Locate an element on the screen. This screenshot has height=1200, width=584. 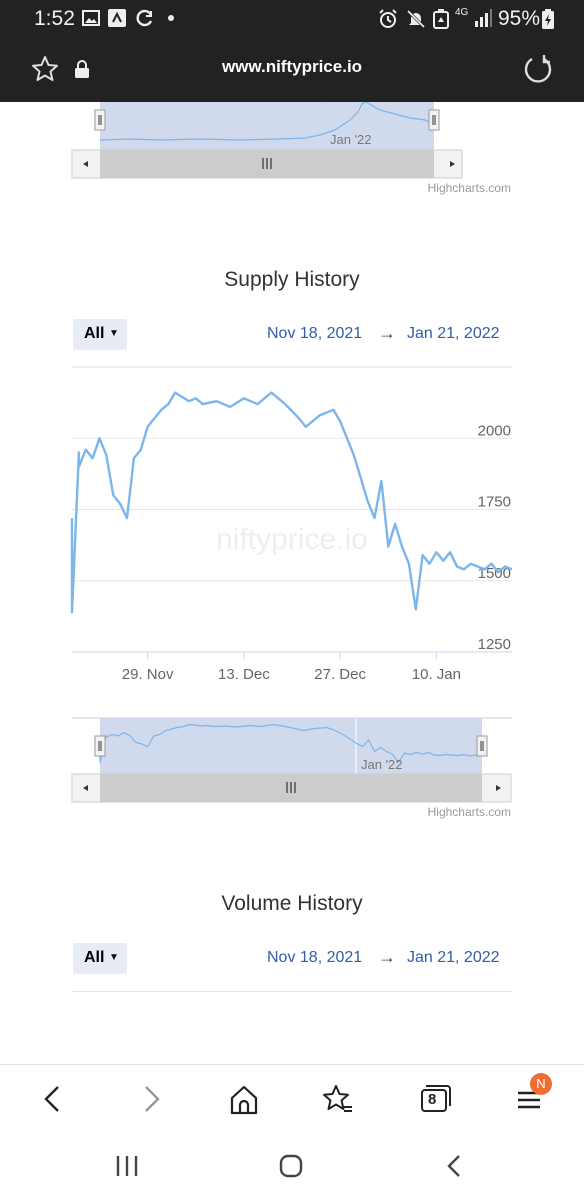
browser-bottom-nav: 8 N is located at coordinates (292, 1099).